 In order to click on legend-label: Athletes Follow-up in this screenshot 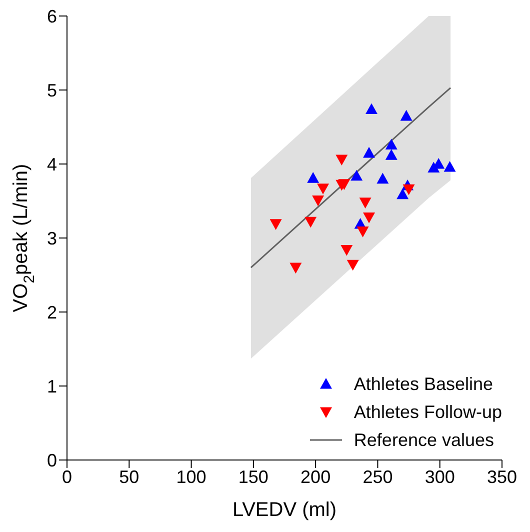, I will do `click(428, 412)`.